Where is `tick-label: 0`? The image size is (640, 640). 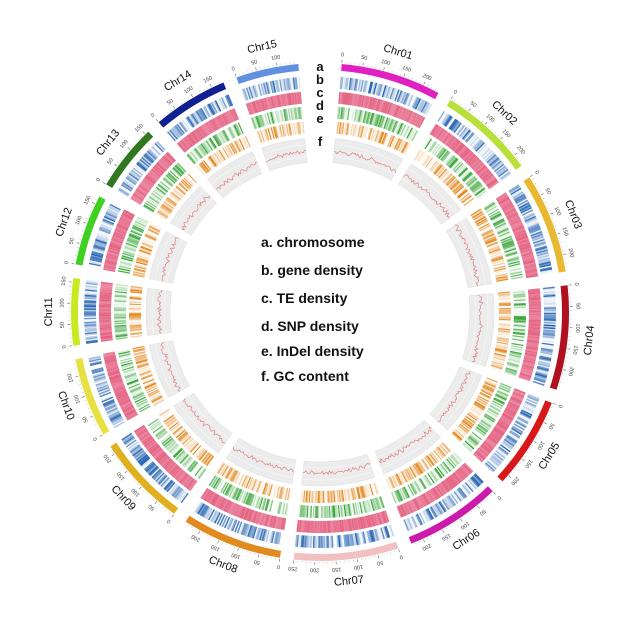
tick-label: 0 is located at coordinates (536, 173).